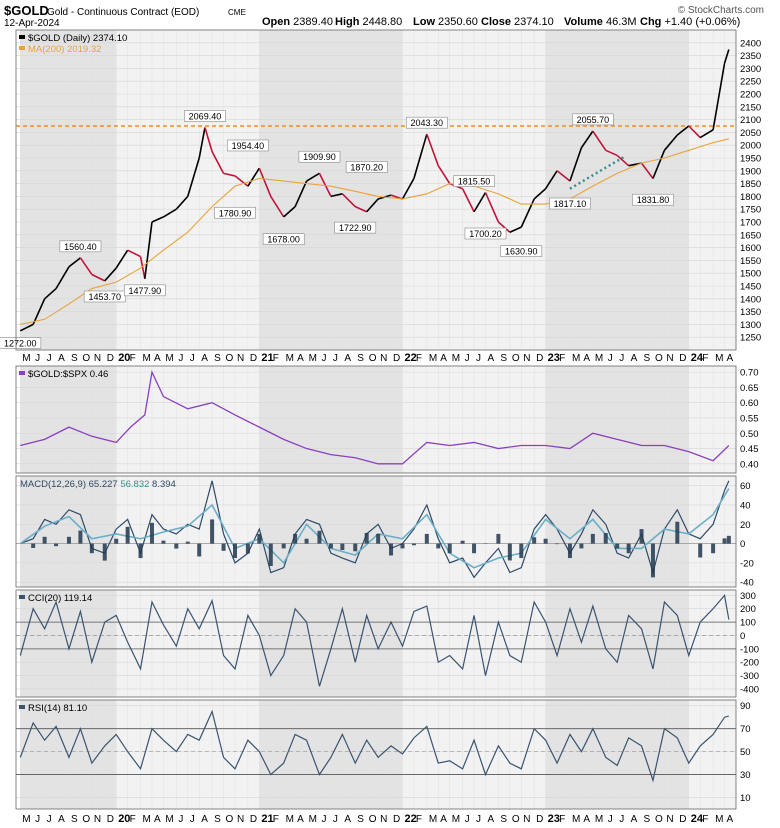 This screenshot has width=780, height=828. I want to click on y-tick-label: 0.70, so click(749, 373).